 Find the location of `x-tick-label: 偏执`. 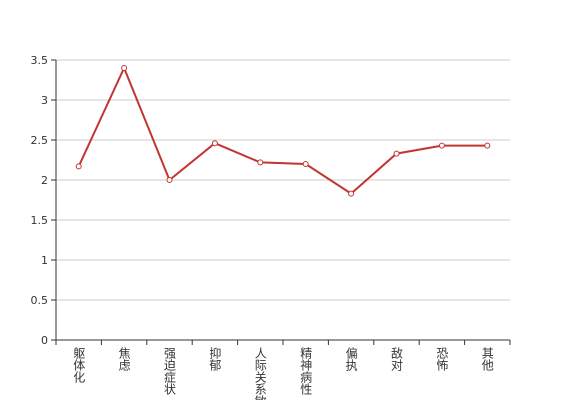

x-tick-label: 偏执 is located at coordinates (351, 359).